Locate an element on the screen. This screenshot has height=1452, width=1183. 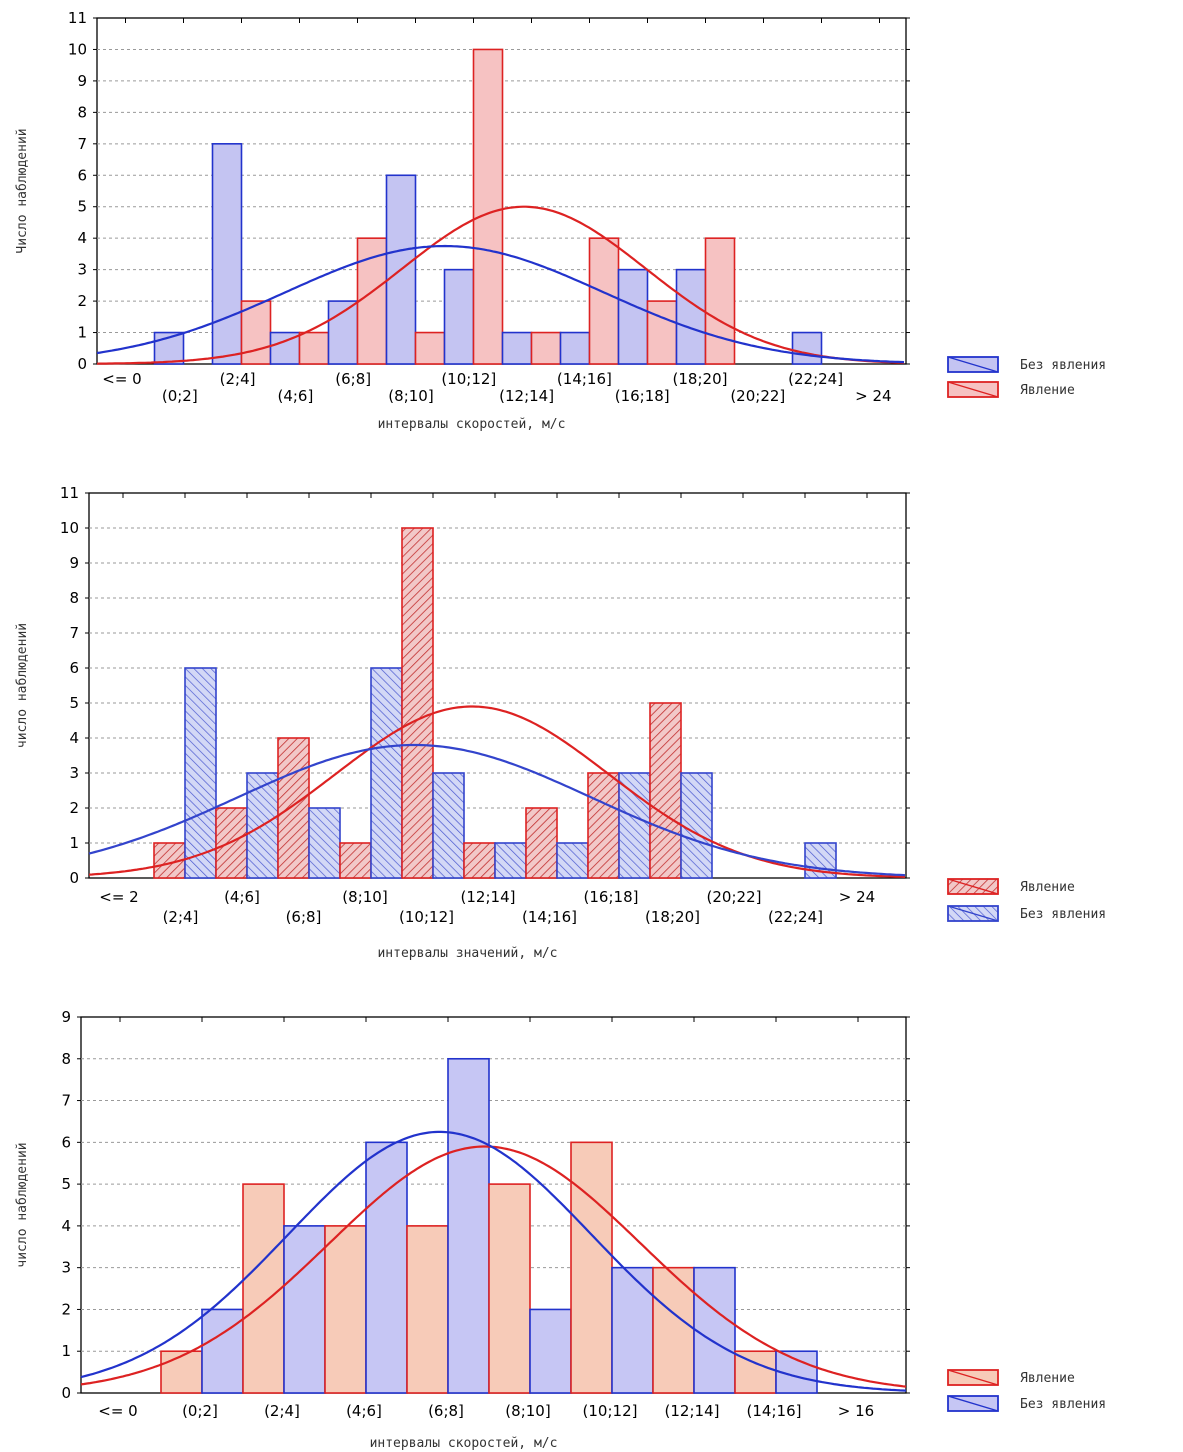
y-axis-title: Число наблюдений is located at coordinates (22, 190).